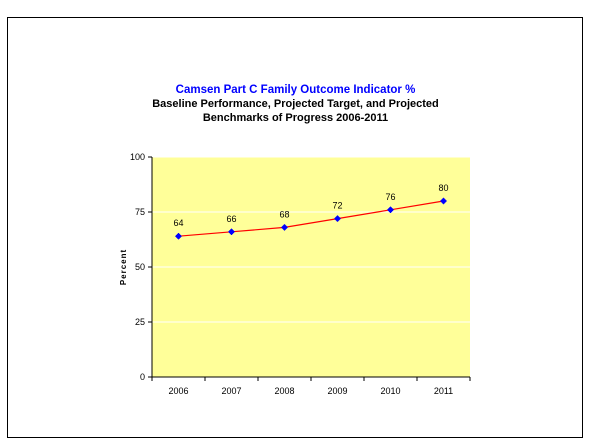  Describe the element at coordinates (443, 188) in the screenshot. I see `data-label-2011: 80` at that location.